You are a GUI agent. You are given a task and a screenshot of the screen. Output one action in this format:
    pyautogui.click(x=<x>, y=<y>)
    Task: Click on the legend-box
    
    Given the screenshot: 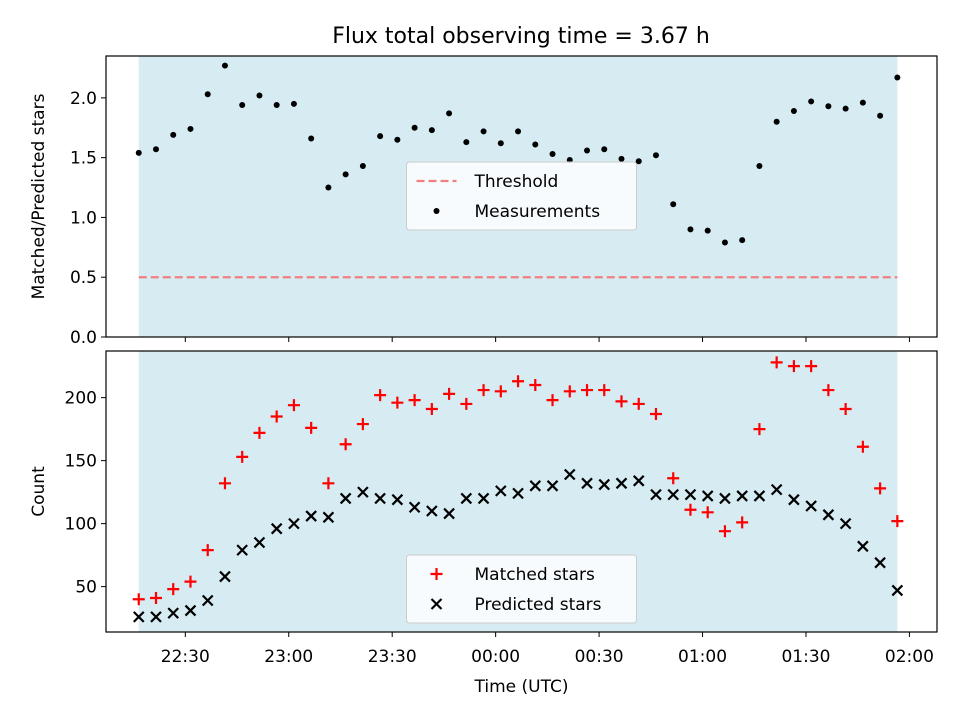 What is the action you would take?
    pyautogui.click(x=521, y=196)
    